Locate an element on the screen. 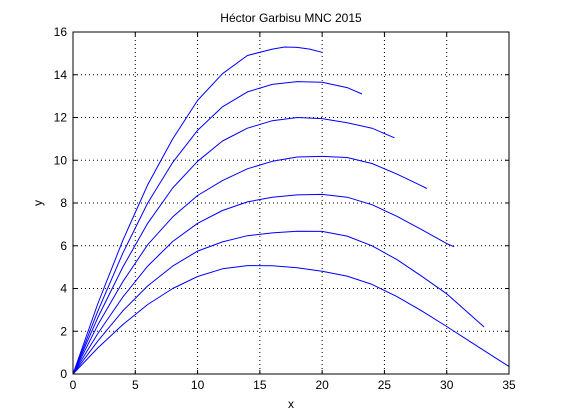 Image resolution: width=561 pixels, height=420 pixels. y-axis-label: y is located at coordinates (38, 203).